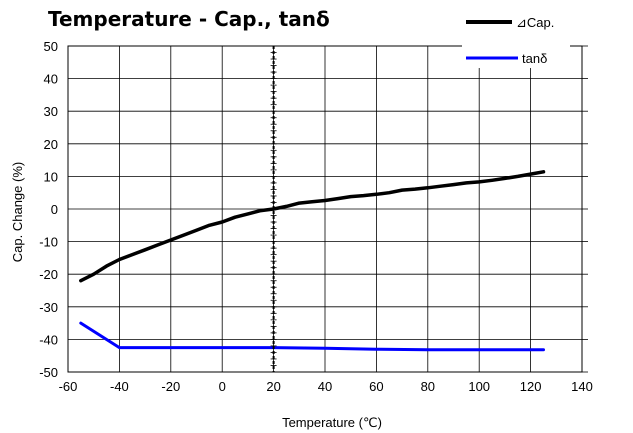 The height and width of the screenshot is (433, 633). Describe the element at coordinates (51, 144) in the screenshot. I see `y-tick-label: 20` at that location.